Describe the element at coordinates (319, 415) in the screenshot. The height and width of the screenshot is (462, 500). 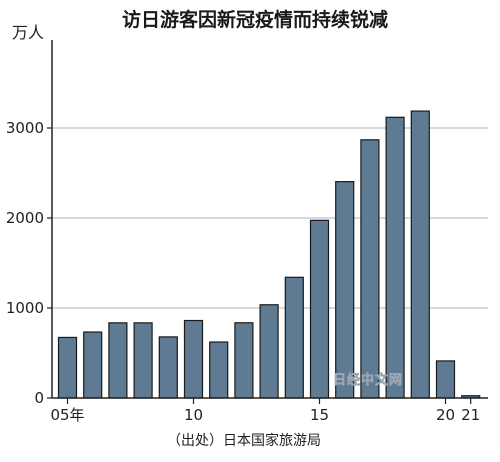
I see `x-tick-label: 15` at that location.